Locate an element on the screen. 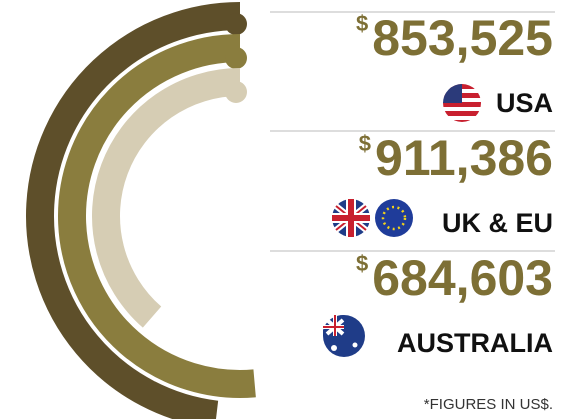 The image size is (563, 419). category-label: USA is located at coordinates (524, 103).